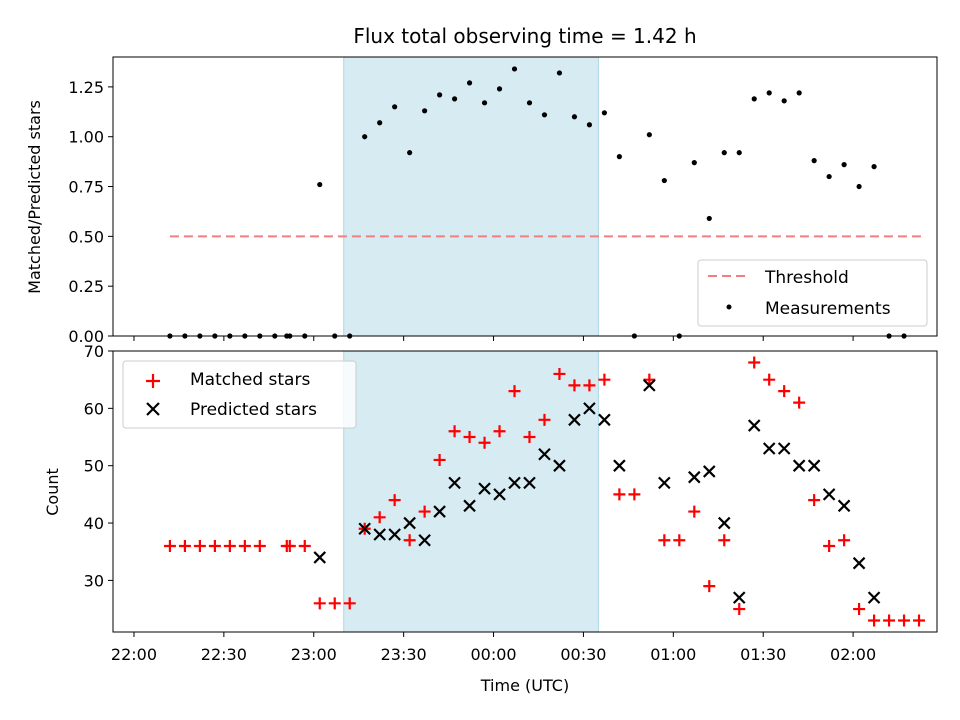 The width and height of the screenshot is (960, 720). Describe the element at coordinates (253, 410) in the screenshot. I see `legend-predicted-label: Predicted stars` at that location.